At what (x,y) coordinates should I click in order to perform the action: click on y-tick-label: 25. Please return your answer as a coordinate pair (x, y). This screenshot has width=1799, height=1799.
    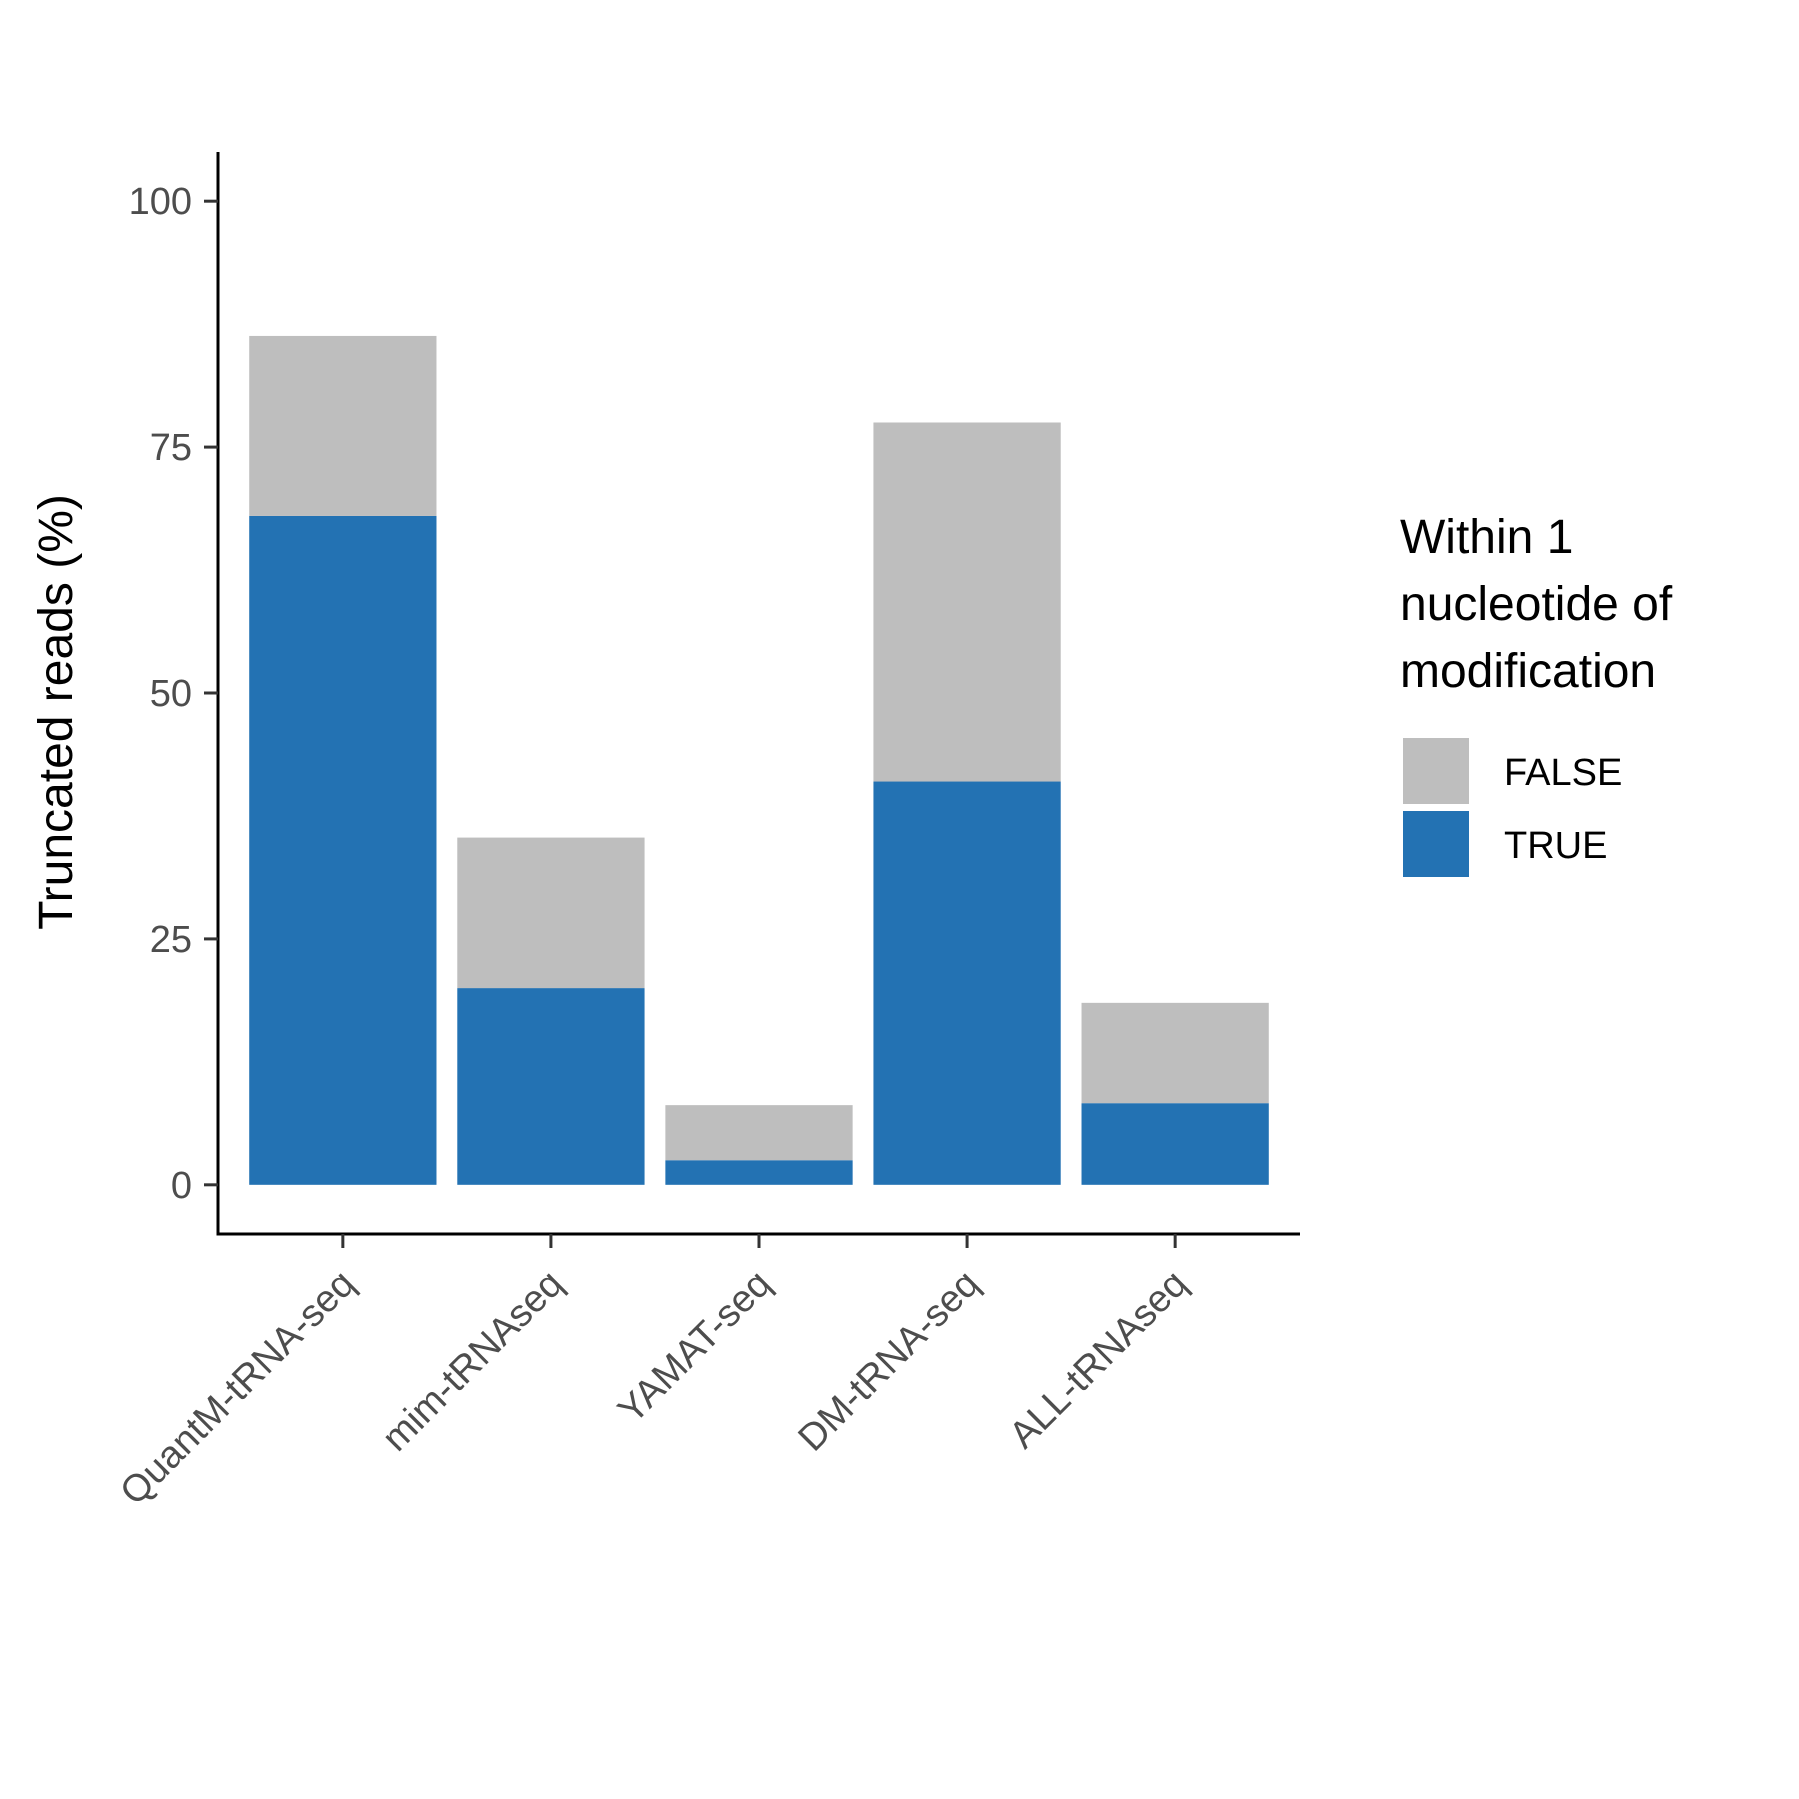
    Looking at the image, I should click on (171, 940).